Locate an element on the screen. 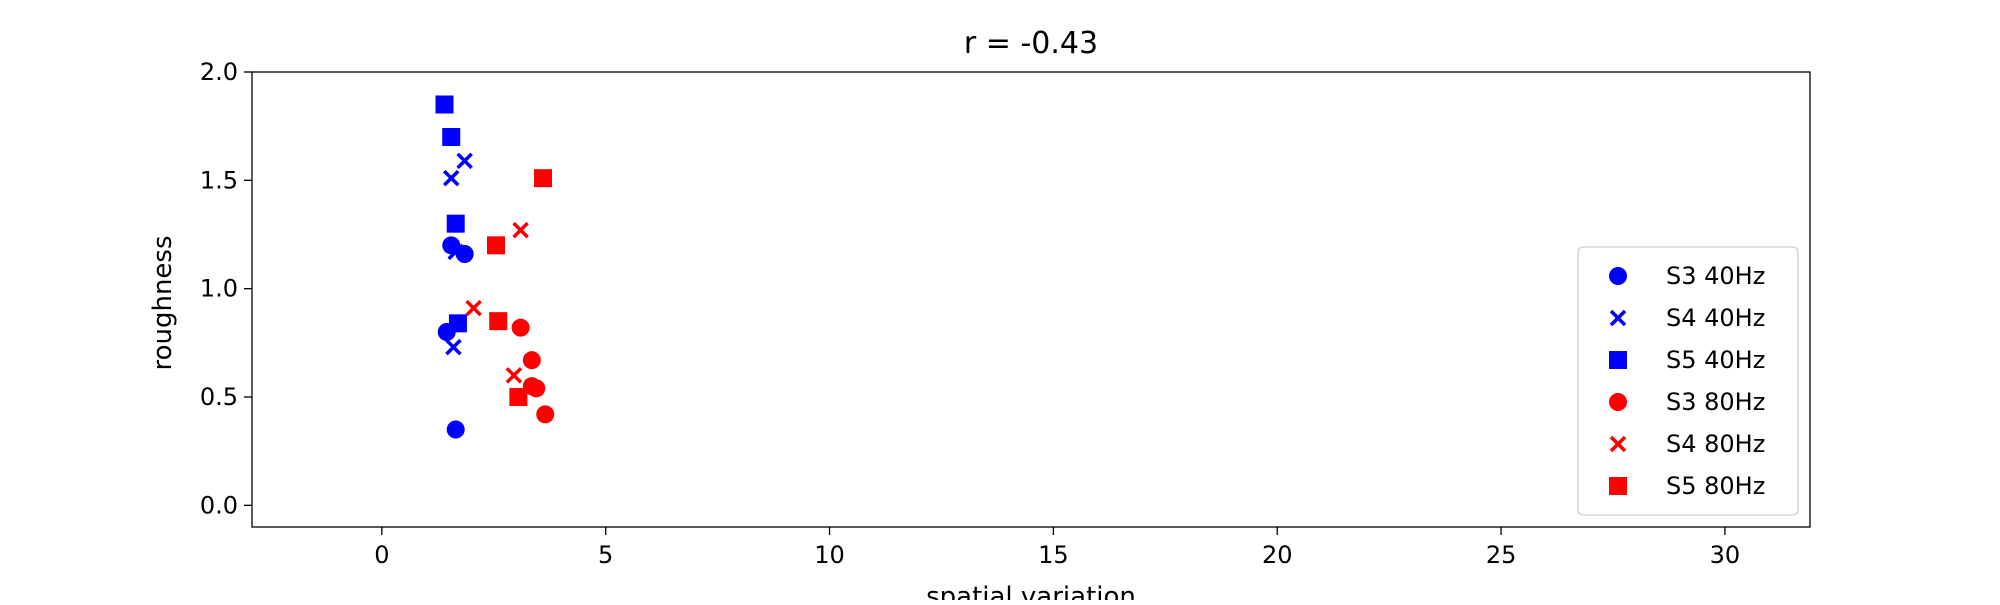  y-tick-label-1: 0.5 is located at coordinates (219, 397).